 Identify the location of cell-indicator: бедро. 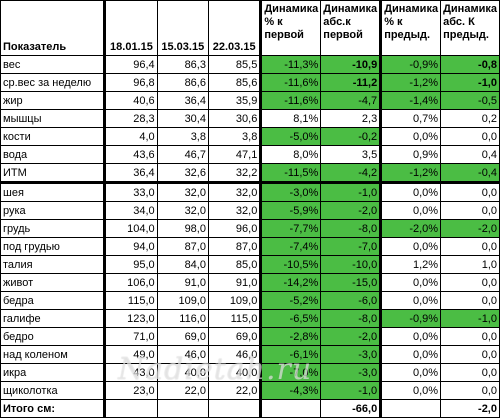
(53, 336).